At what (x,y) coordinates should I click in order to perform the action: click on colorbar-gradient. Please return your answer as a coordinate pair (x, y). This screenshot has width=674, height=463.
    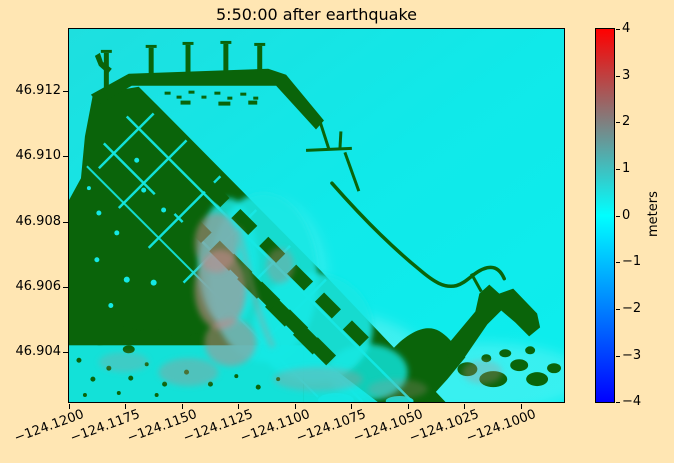
    Looking at the image, I should click on (605, 215).